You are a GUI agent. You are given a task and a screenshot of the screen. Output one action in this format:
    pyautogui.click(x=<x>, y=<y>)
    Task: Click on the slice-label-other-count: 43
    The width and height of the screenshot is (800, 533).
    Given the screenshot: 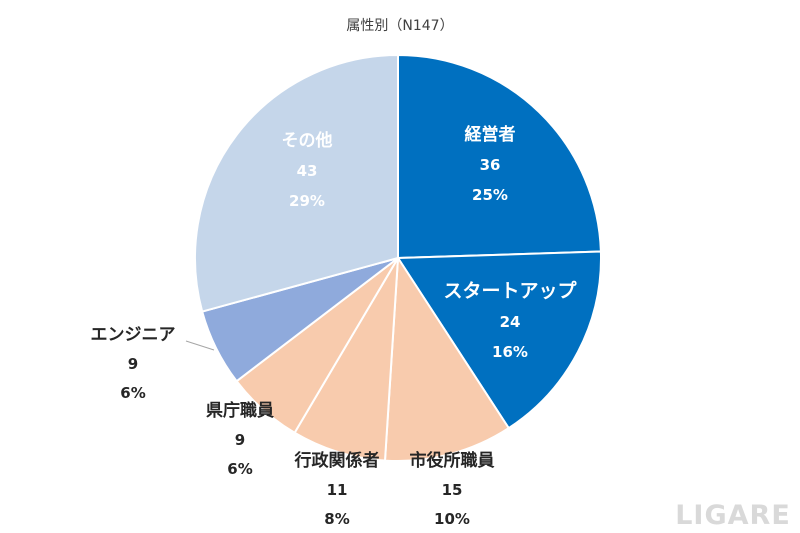 What is the action you would take?
    pyautogui.click(x=307, y=171)
    